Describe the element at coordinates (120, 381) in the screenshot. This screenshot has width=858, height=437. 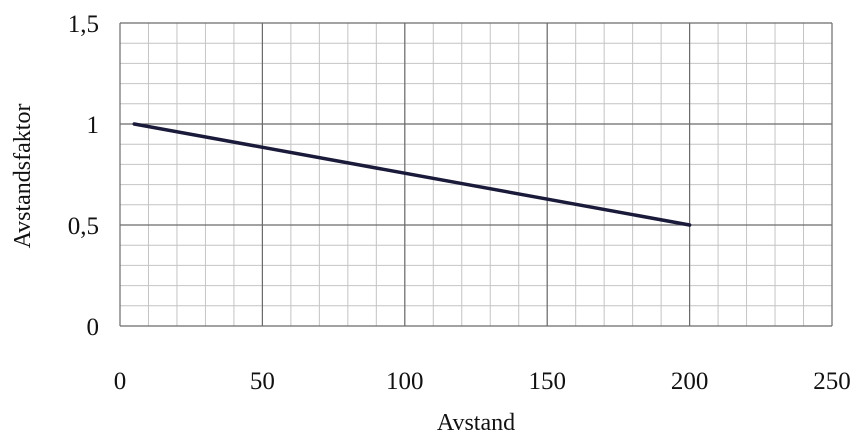
I see `x-tick-label: 0` at that location.